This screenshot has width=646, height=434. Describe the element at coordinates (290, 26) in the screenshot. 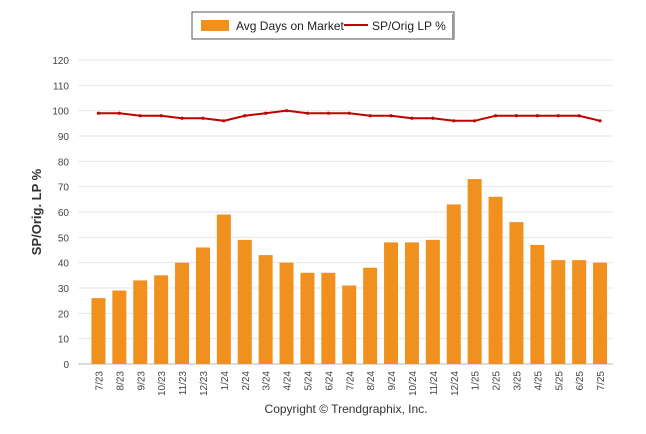

I see `legend-label-days-on-market: Avg Days on Market` at that location.